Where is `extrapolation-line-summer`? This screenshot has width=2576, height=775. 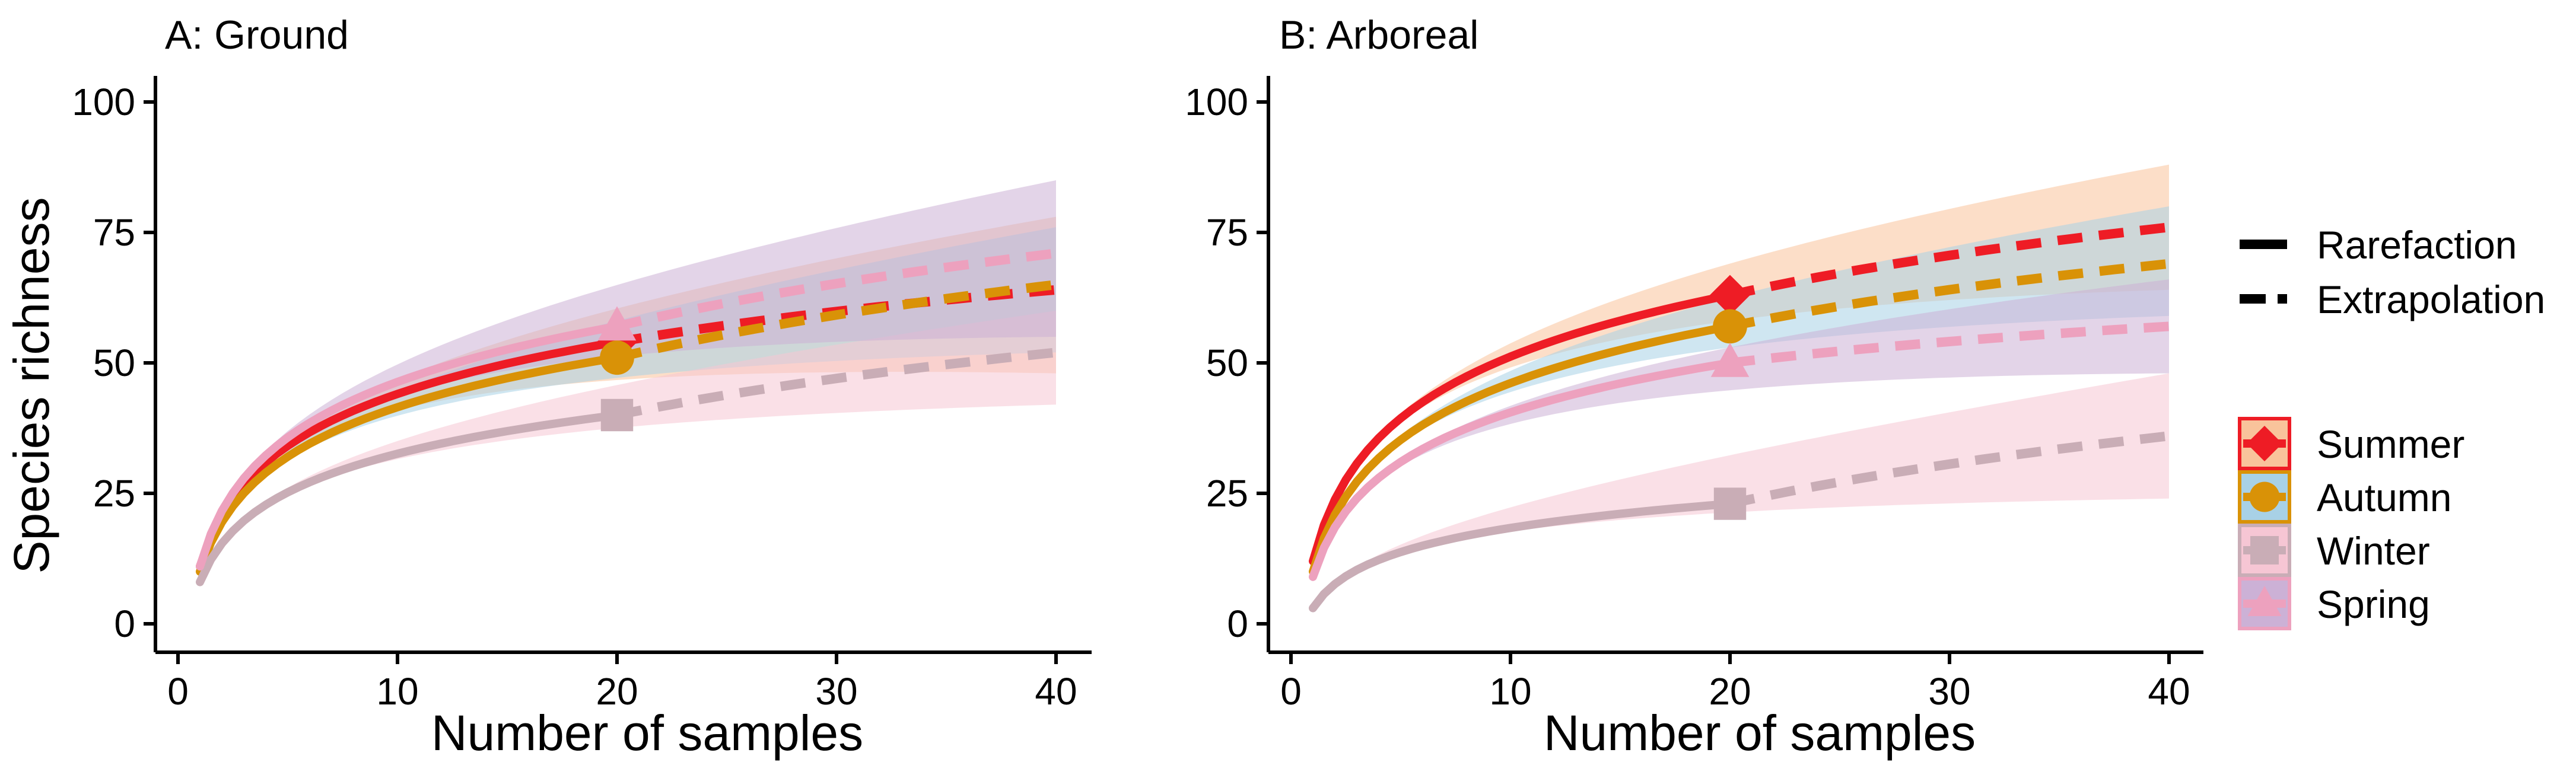
extrapolation-line-summer is located at coordinates (1949, 261).